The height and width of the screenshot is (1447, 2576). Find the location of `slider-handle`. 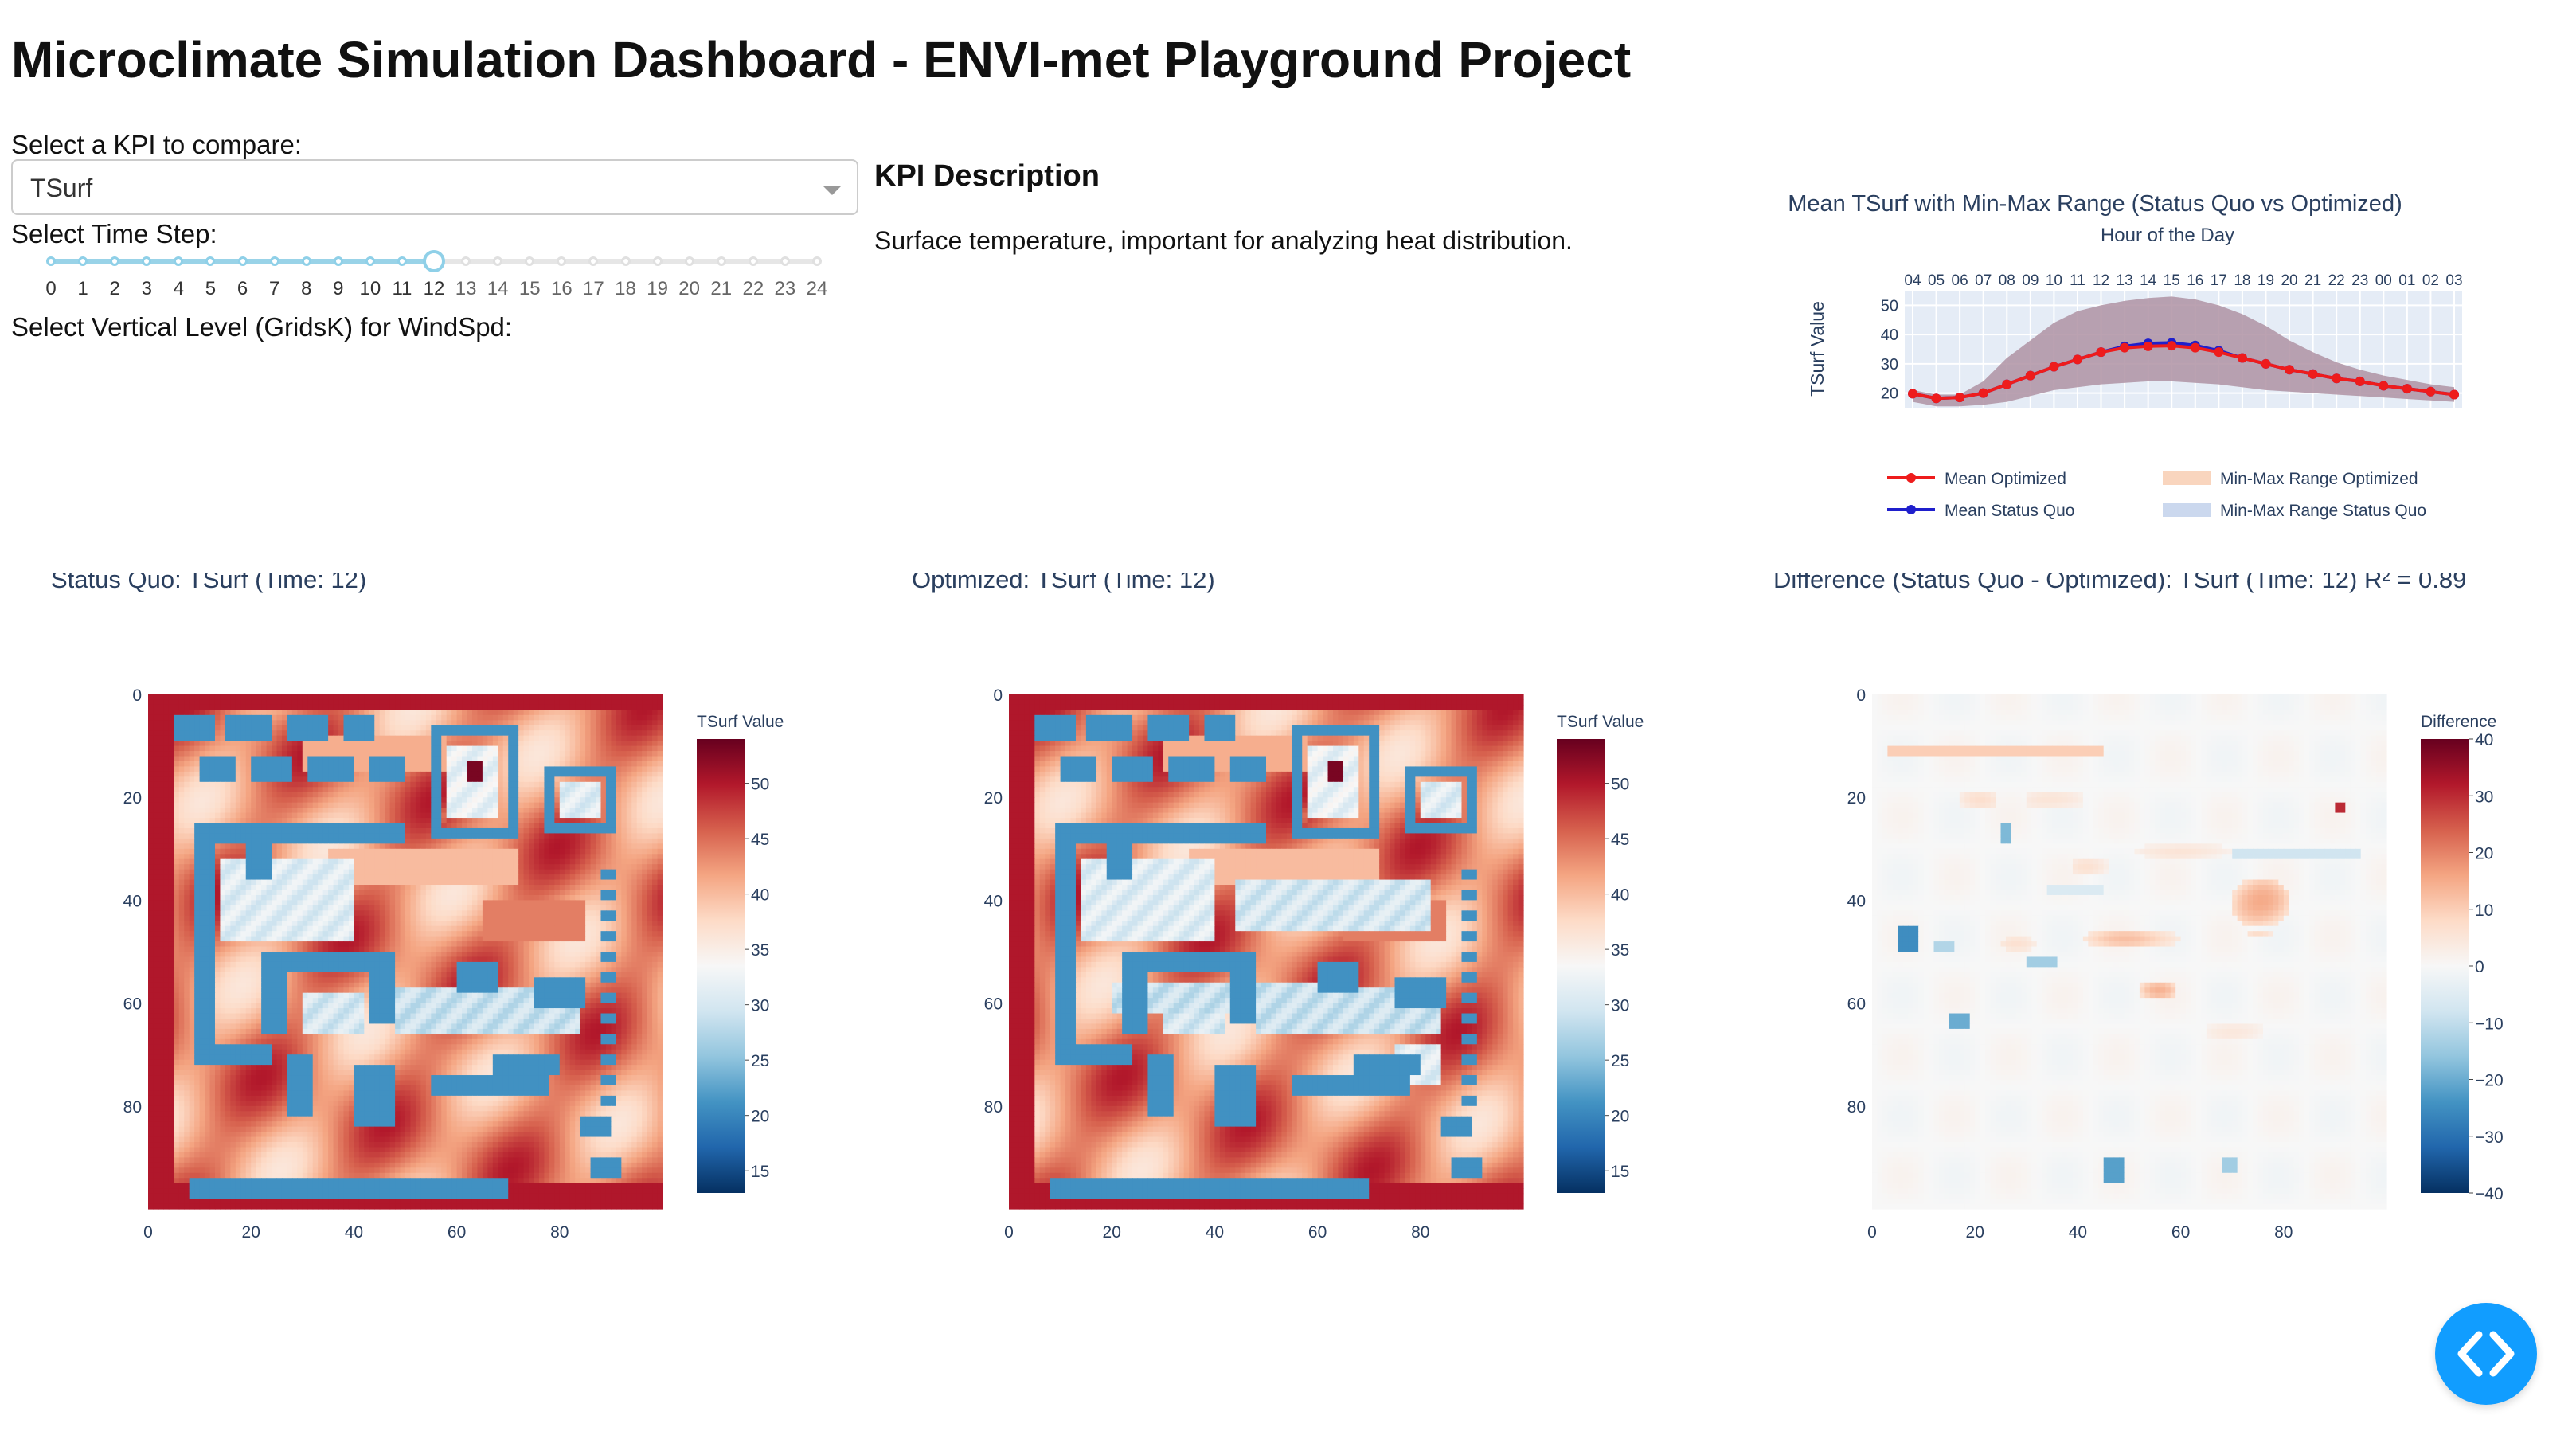

slider-handle is located at coordinates (434, 261).